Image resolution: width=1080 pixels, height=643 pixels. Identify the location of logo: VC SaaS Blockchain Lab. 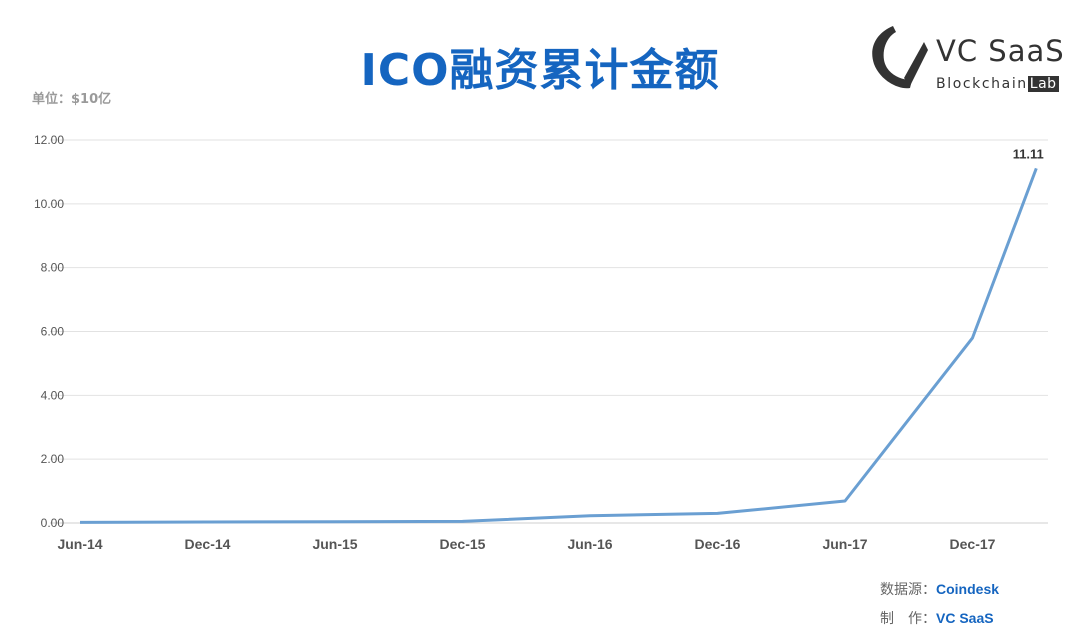
(966, 62).